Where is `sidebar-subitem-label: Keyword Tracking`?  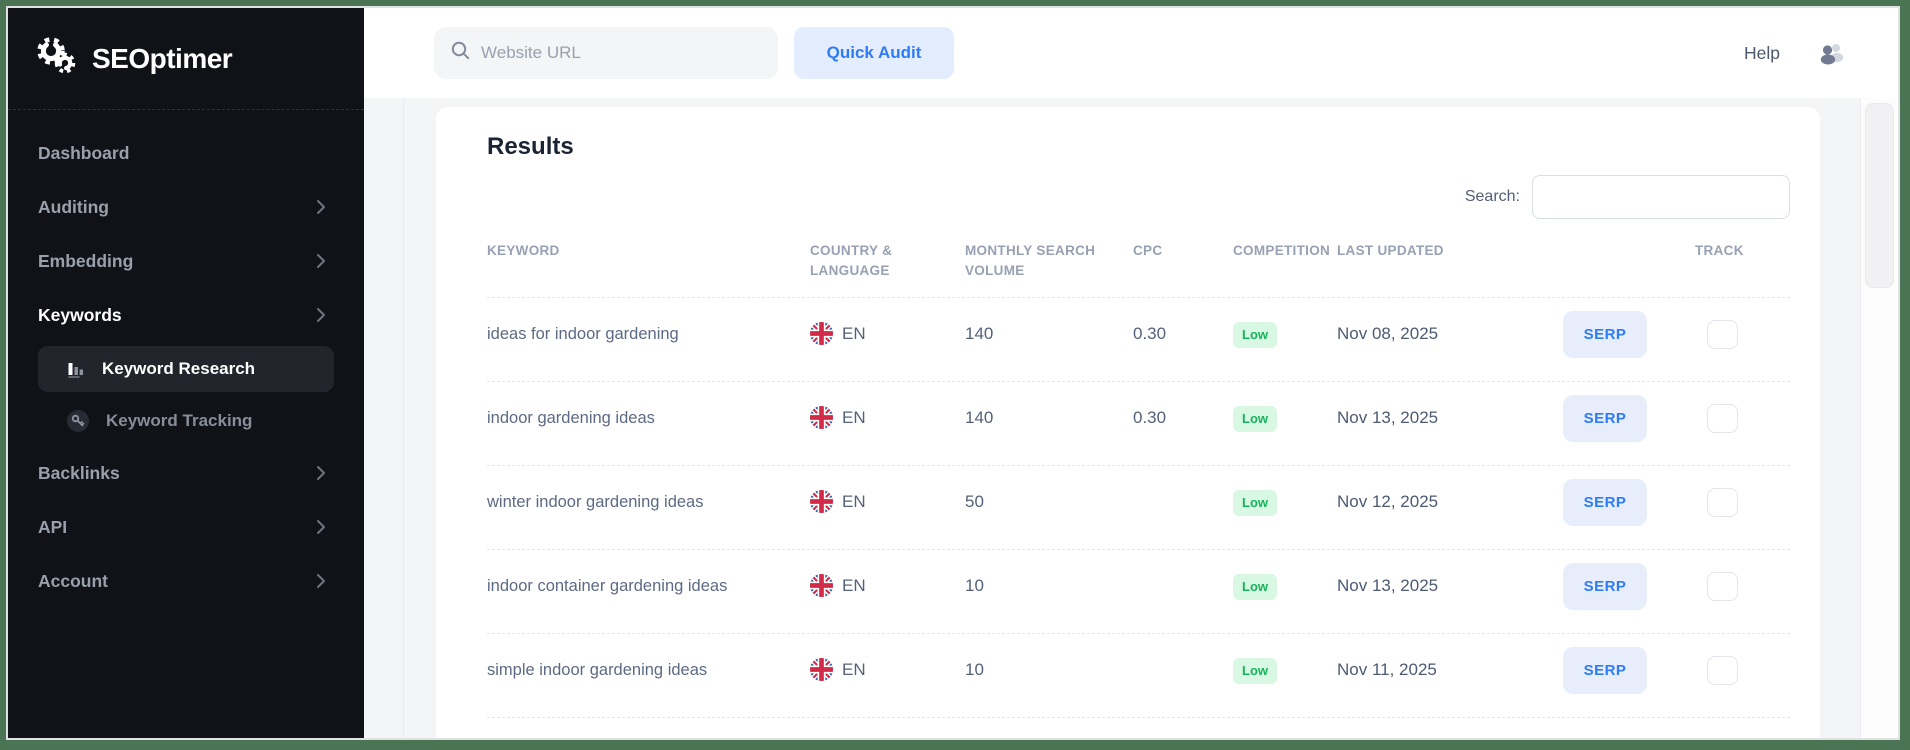
sidebar-subitem-label: Keyword Tracking is located at coordinates (179, 420).